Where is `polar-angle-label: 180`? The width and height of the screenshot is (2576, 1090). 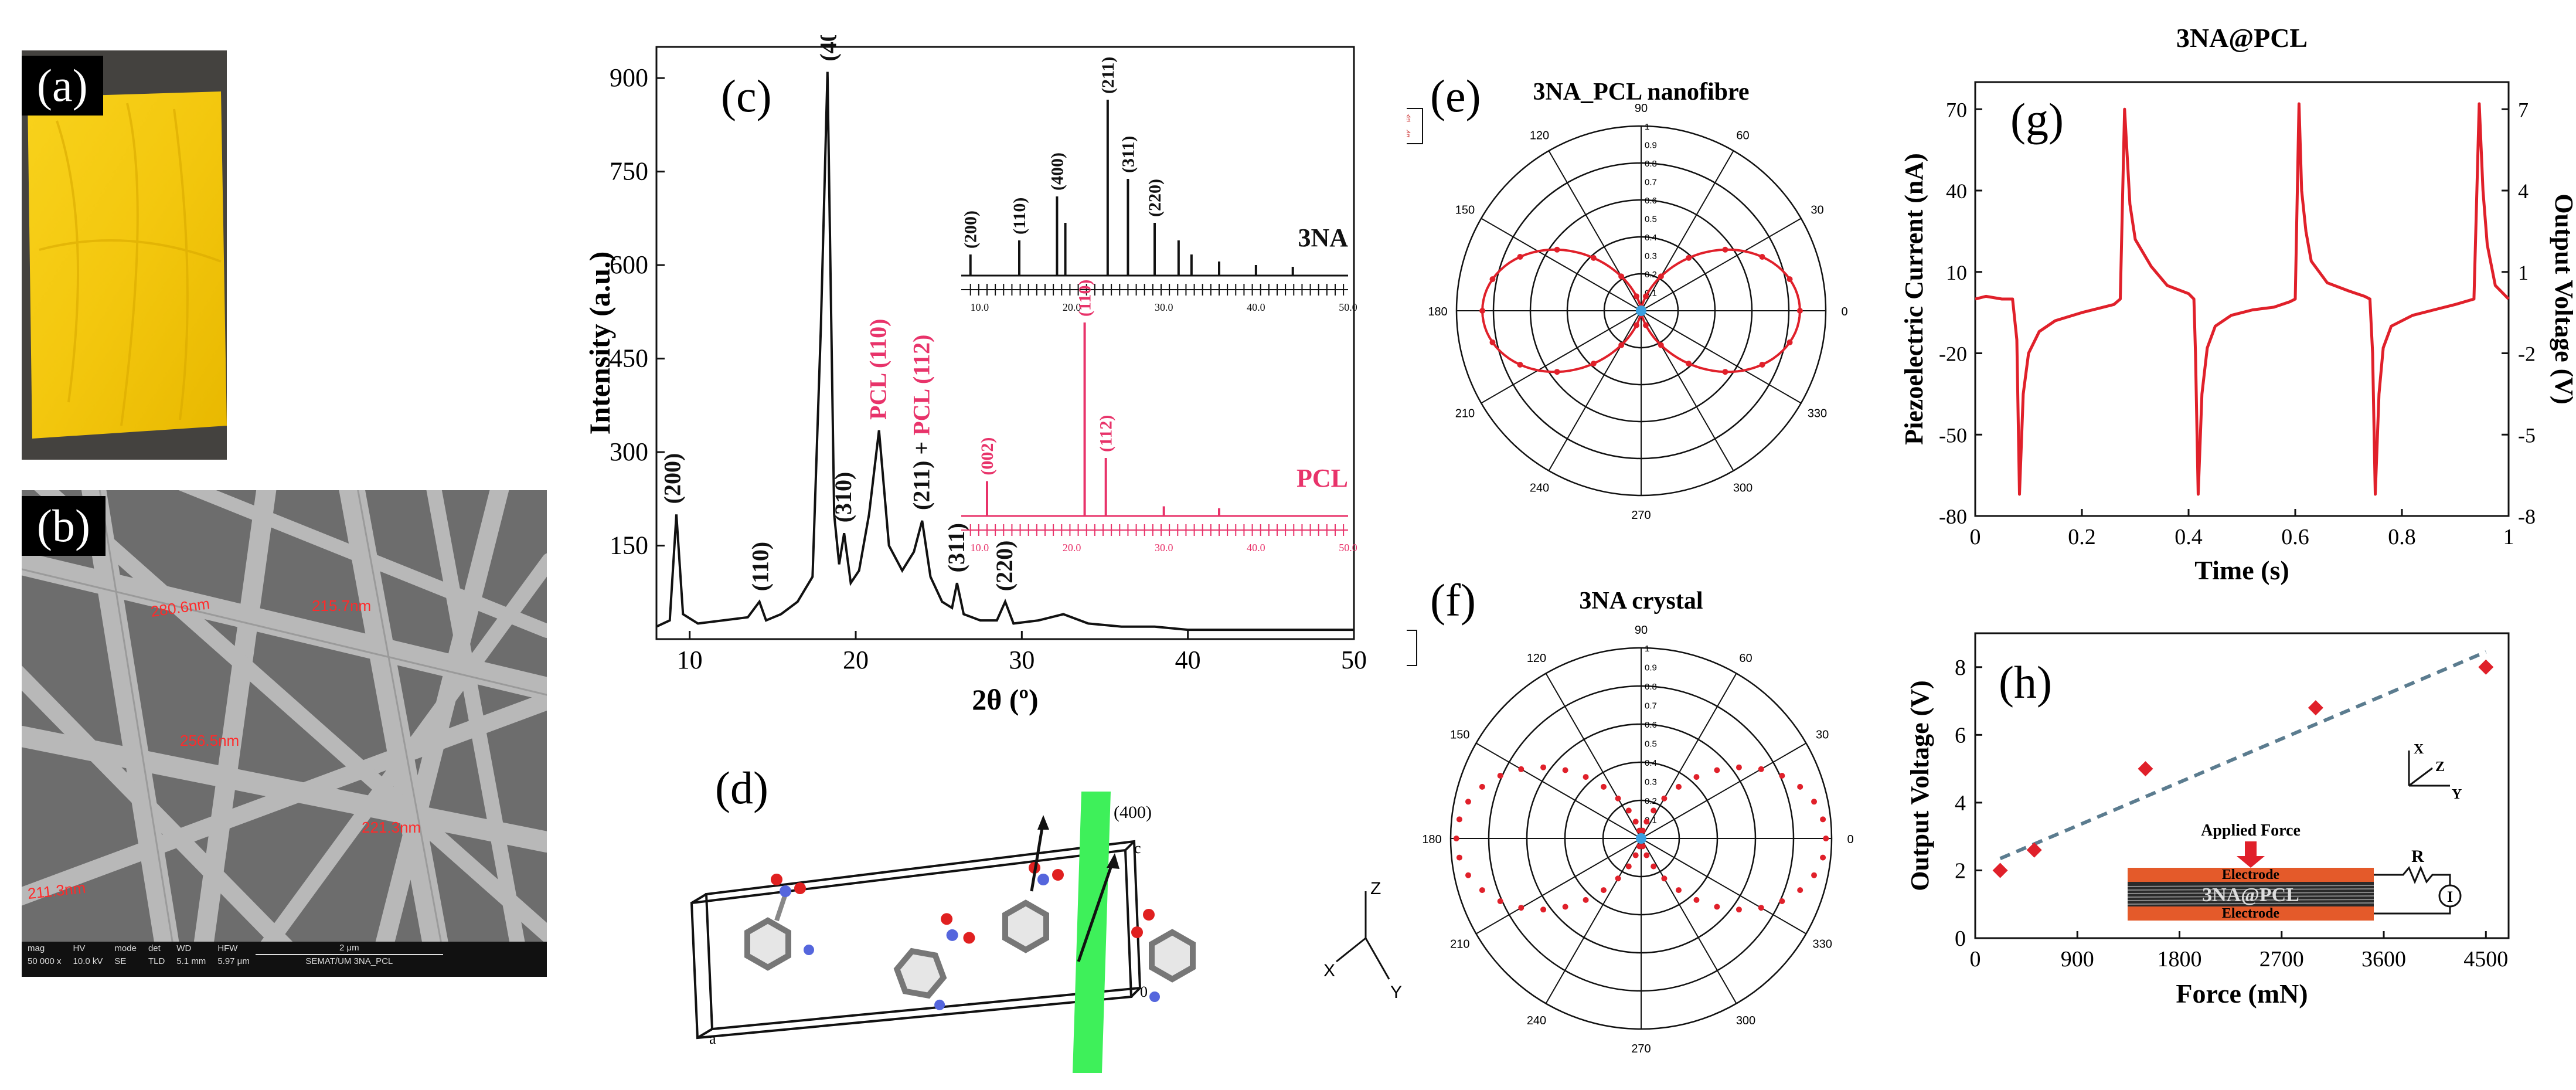
polar-angle-label: 180 is located at coordinates (1437, 311).